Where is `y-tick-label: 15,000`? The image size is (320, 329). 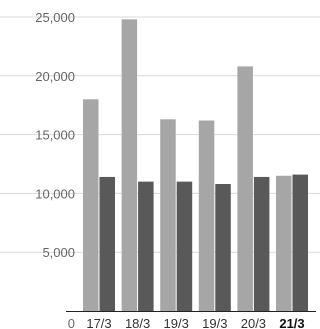 y-tick-label: 15,000 is located at coordinates (55, 135).